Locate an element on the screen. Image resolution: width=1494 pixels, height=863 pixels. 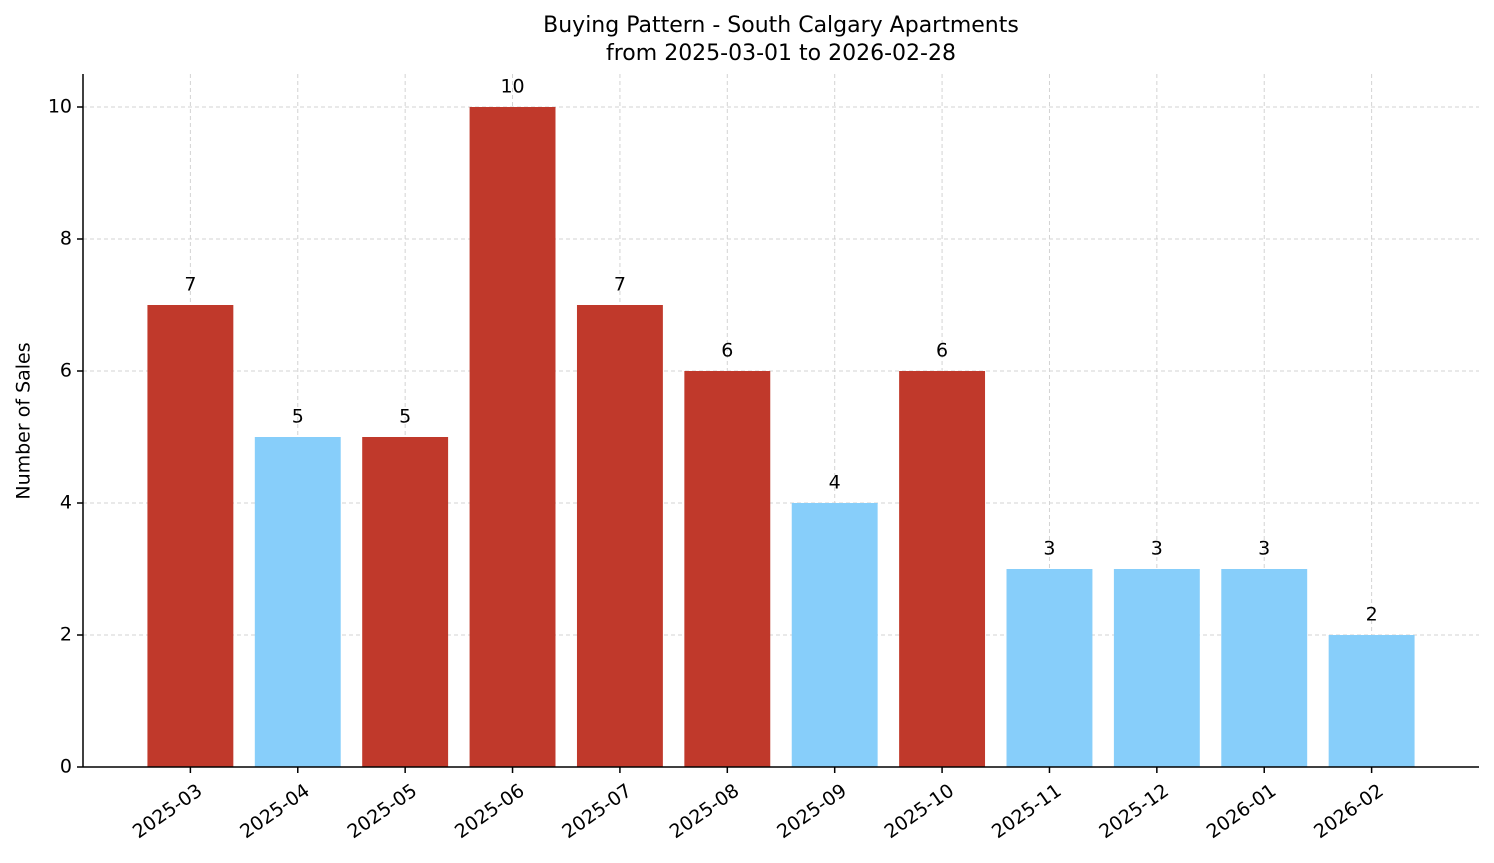
x-tick-label: 2025-04 is located at coordinates (275, 812).